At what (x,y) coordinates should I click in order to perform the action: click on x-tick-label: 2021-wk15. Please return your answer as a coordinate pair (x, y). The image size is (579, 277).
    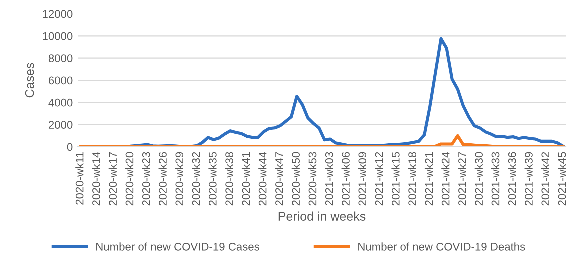
    Looking at the image, I should click on (396, 179).